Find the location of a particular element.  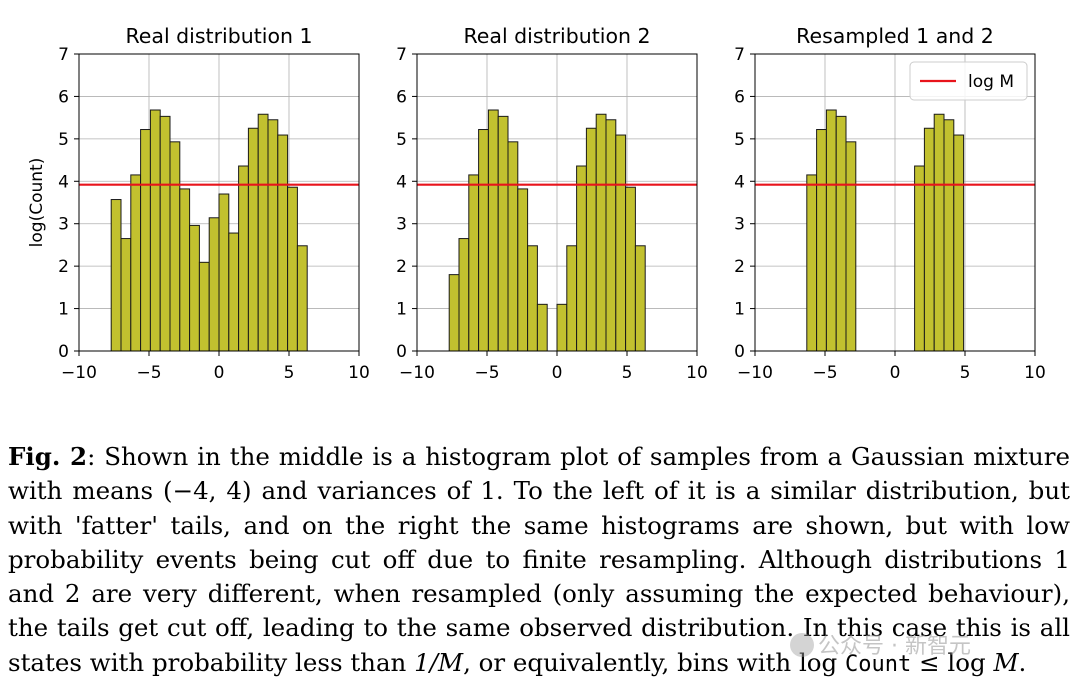

caption-count-word: Count is located at coordinates (878, 664).